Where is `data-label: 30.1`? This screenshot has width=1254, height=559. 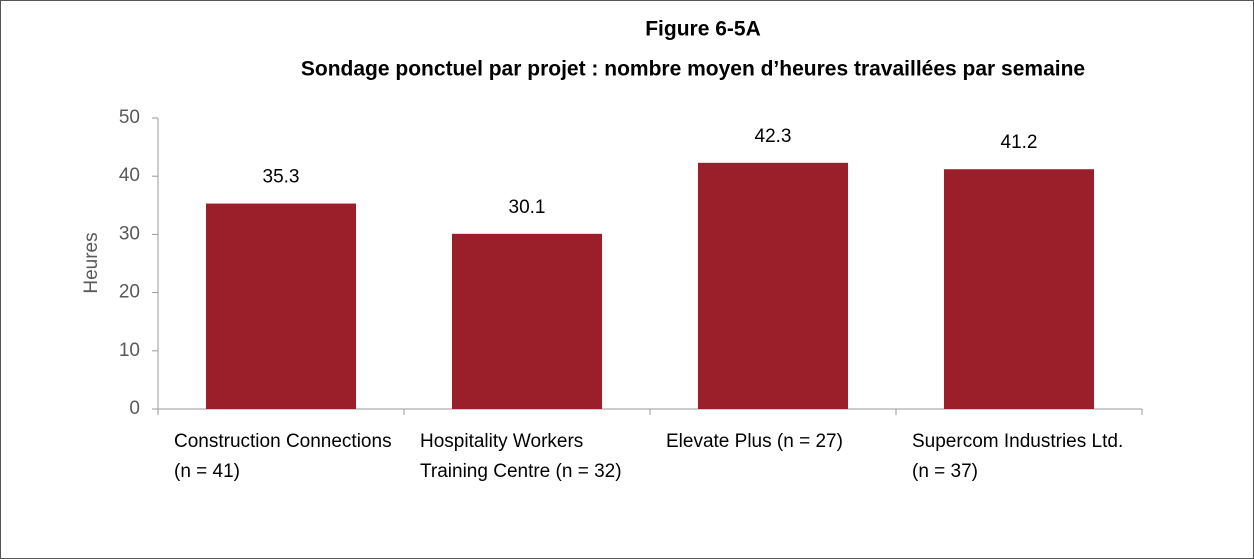
data-label: 30.1 is located at coordinates (527, 207).